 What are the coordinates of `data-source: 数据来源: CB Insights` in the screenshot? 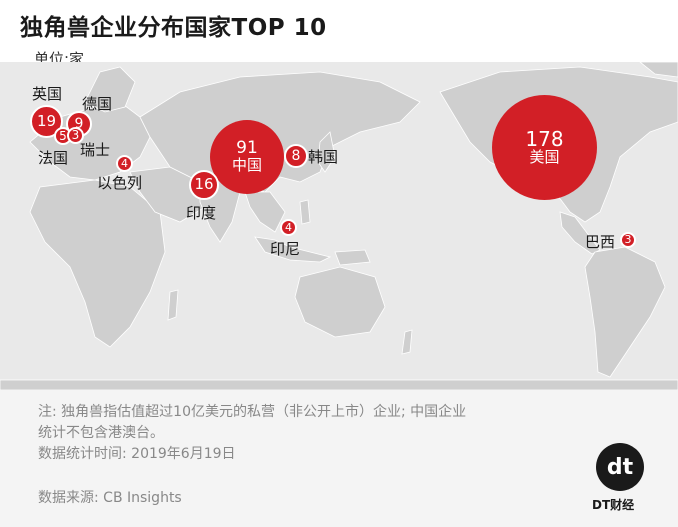 It's located at (110, 498).